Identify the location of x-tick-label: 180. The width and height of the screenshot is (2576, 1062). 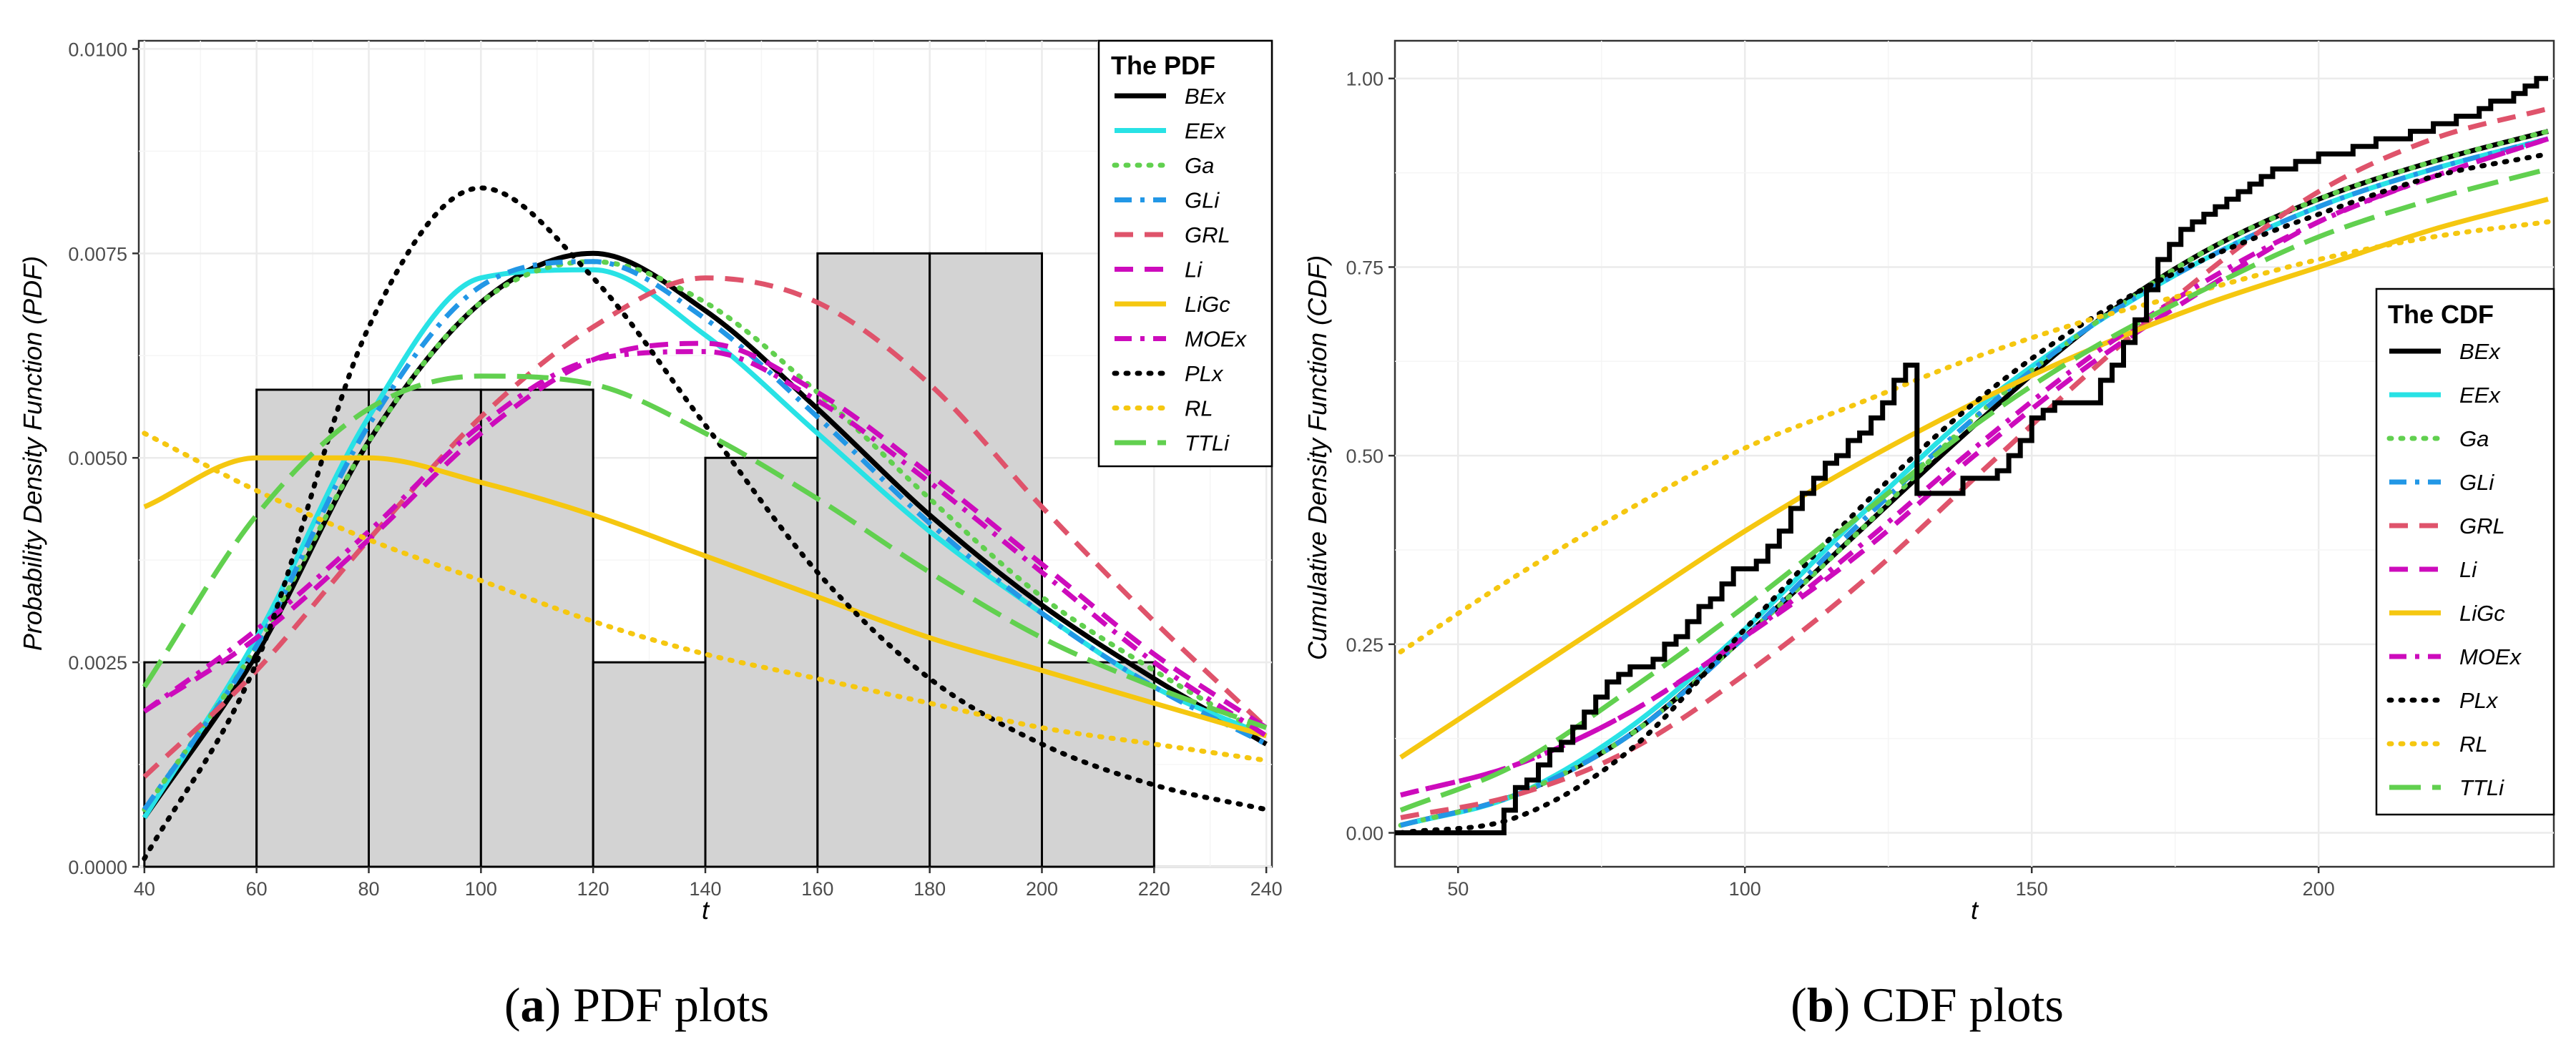
(930, 889).